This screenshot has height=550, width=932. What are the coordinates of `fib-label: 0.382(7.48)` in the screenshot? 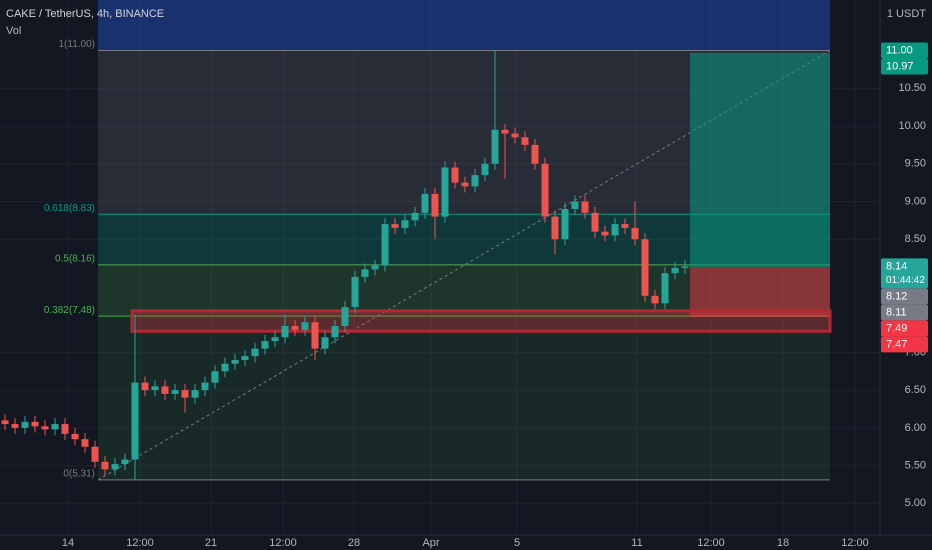 It's located at (69, 310).